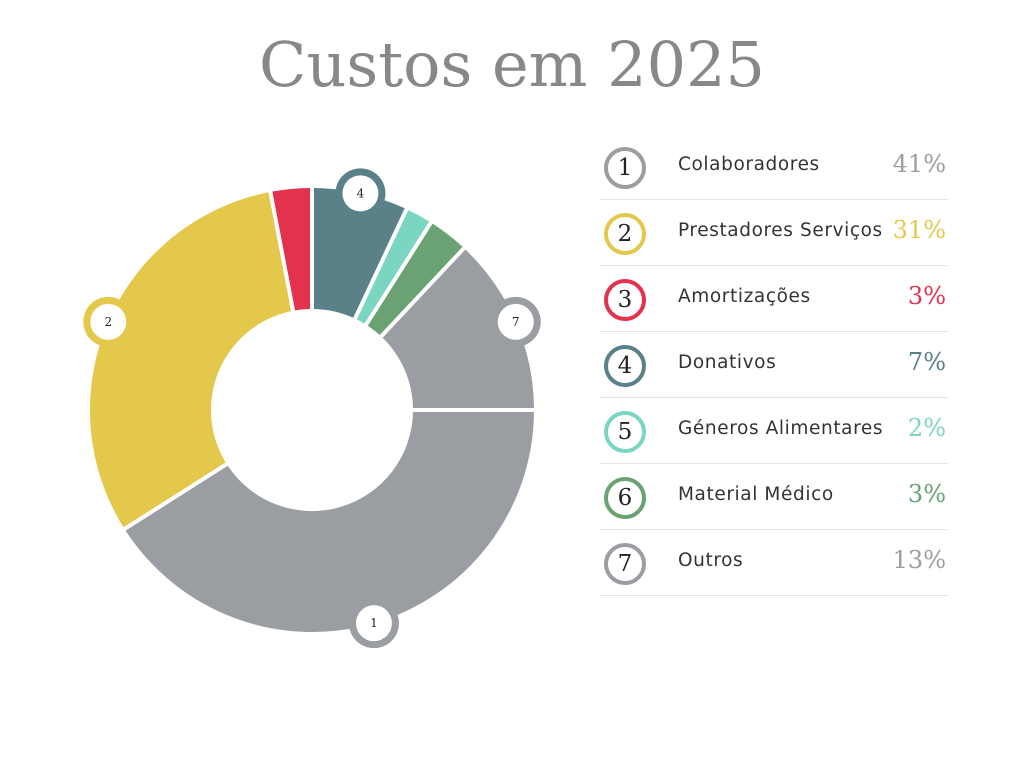 This screenshot has width=1024, height=768. I want to click on slice-marker-2: 2, so click(108, 321).